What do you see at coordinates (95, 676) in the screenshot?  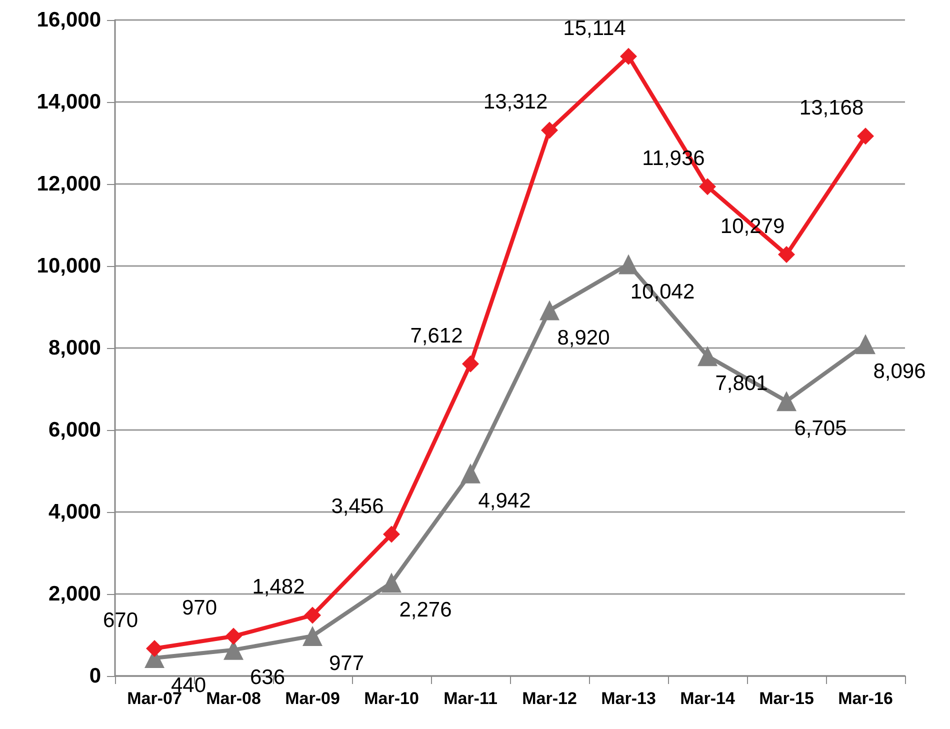 I see `y-tick-label: 0` at bounding box center [95, 676].